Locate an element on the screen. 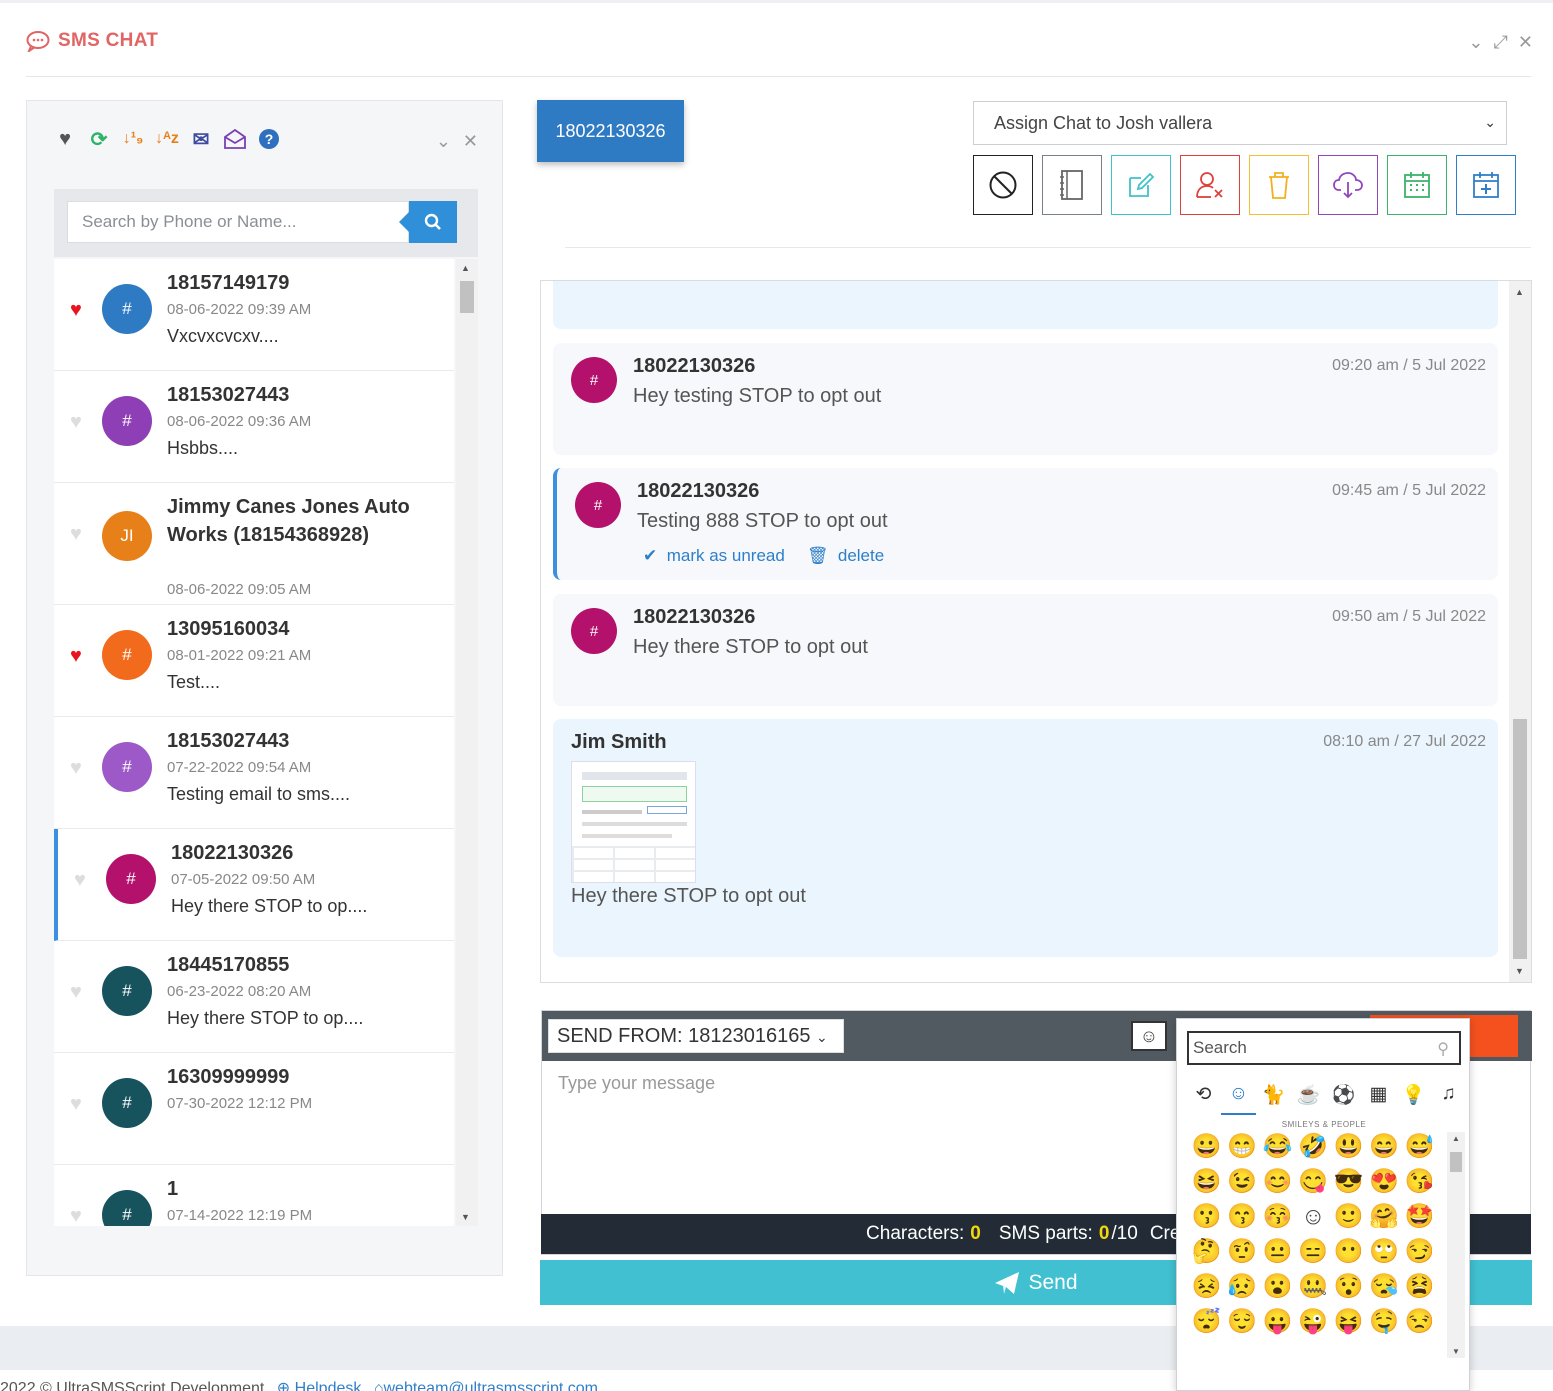 The image size is (1553, 1391). delete-link: 🗑 delete is located at coordinates (845, 556).